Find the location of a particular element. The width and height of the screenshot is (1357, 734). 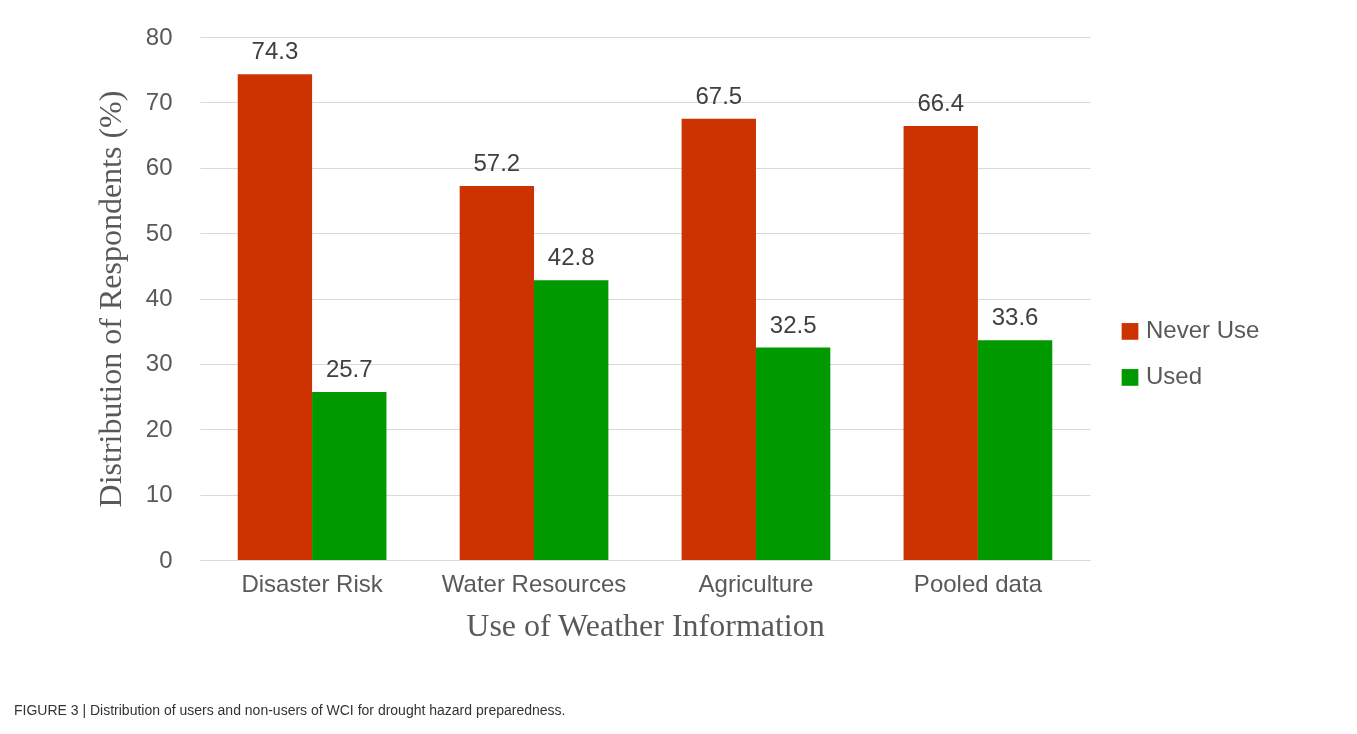

data-label: 67.5 is located at coordinates (719, 95).